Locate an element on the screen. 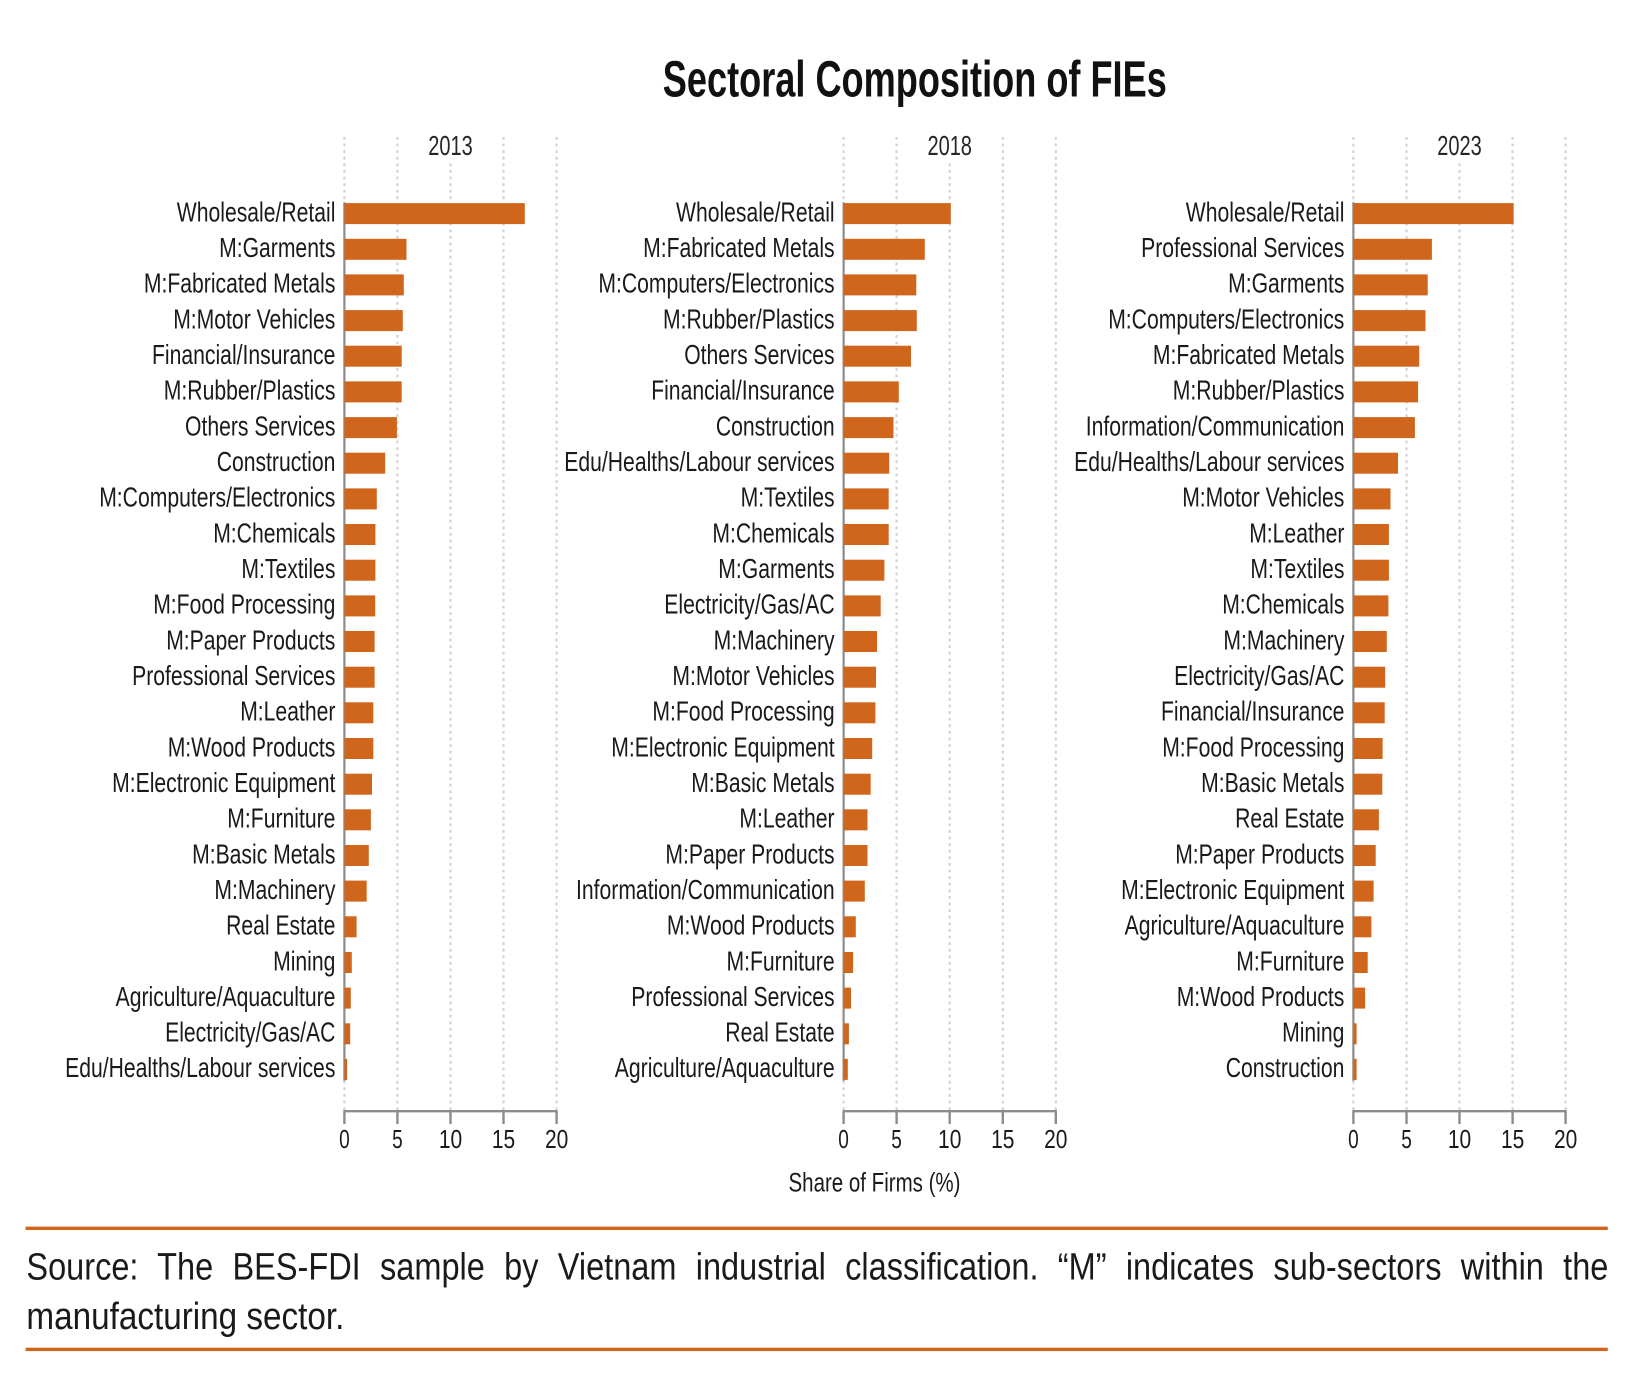 The image size is (1639, 1380). svg-text: 2018 is located at coordinates (949, 145).